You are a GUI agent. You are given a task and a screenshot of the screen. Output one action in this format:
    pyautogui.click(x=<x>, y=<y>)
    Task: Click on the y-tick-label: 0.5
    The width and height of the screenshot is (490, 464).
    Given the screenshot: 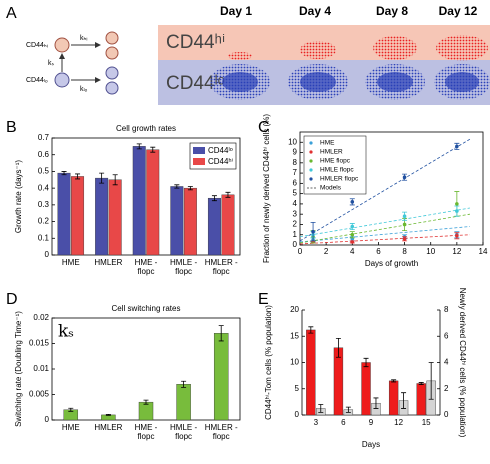 What is the action you would take?
    pyautogui.click(x=44, y=171)
    